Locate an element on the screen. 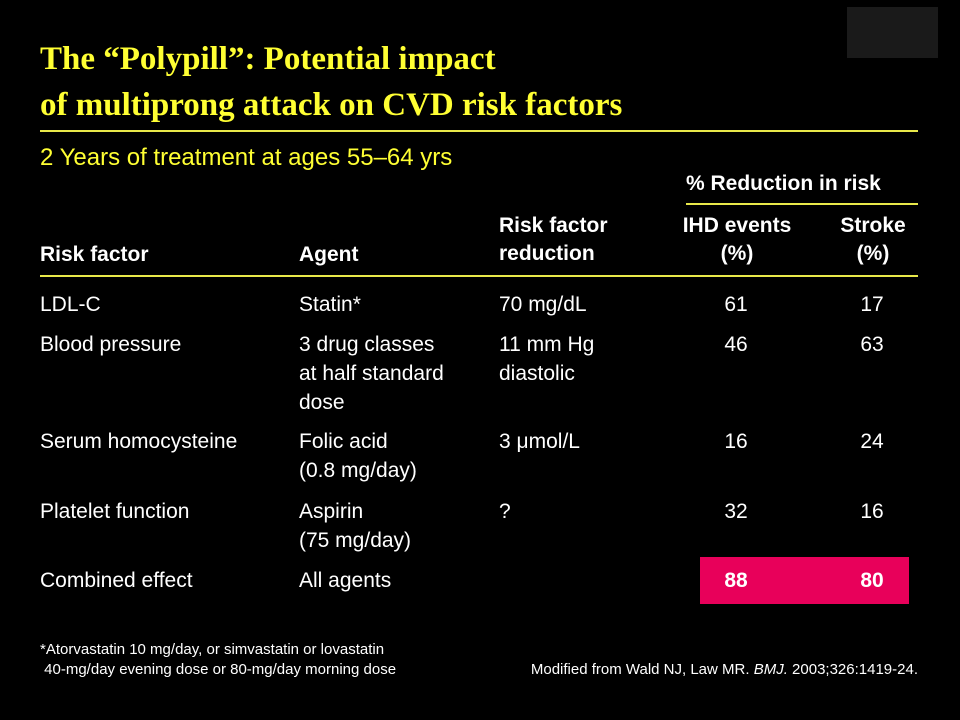  row-risk-factor: Blood pressure is located at coordinates (111, 344).